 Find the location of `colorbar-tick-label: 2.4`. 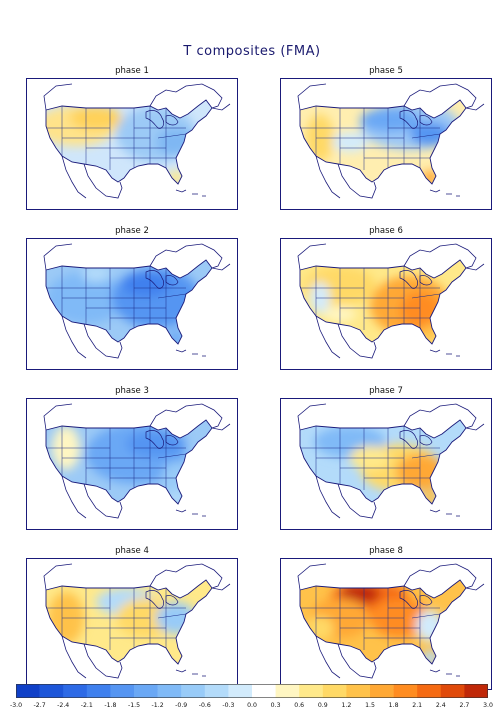

colorbar-tick-label: 2.4 is located at coordinates (440, 705).